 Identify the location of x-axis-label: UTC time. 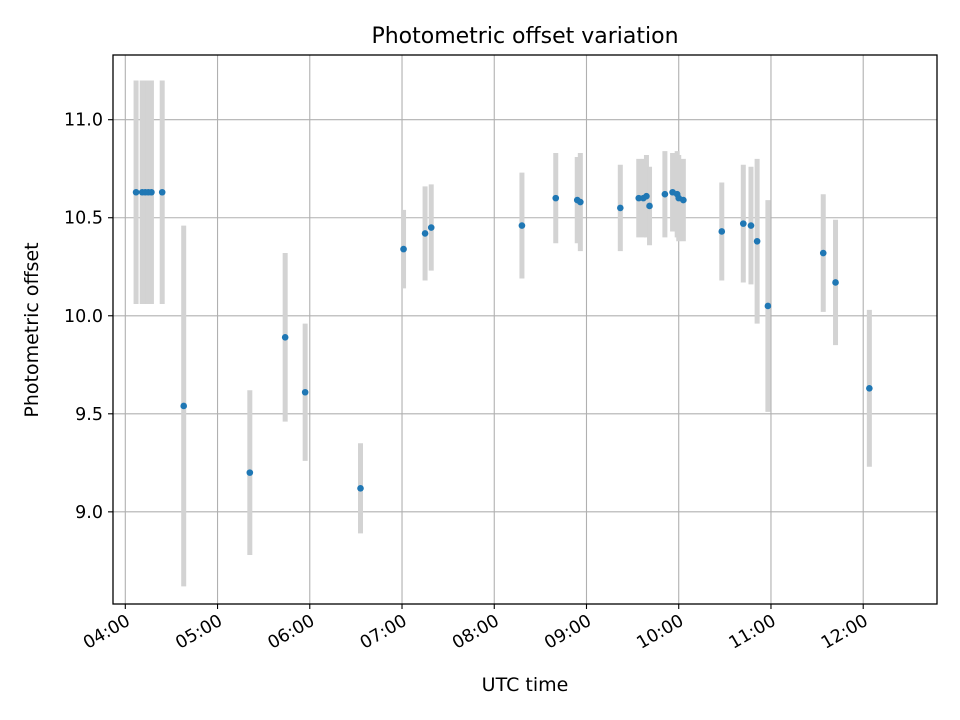
(525, 685).